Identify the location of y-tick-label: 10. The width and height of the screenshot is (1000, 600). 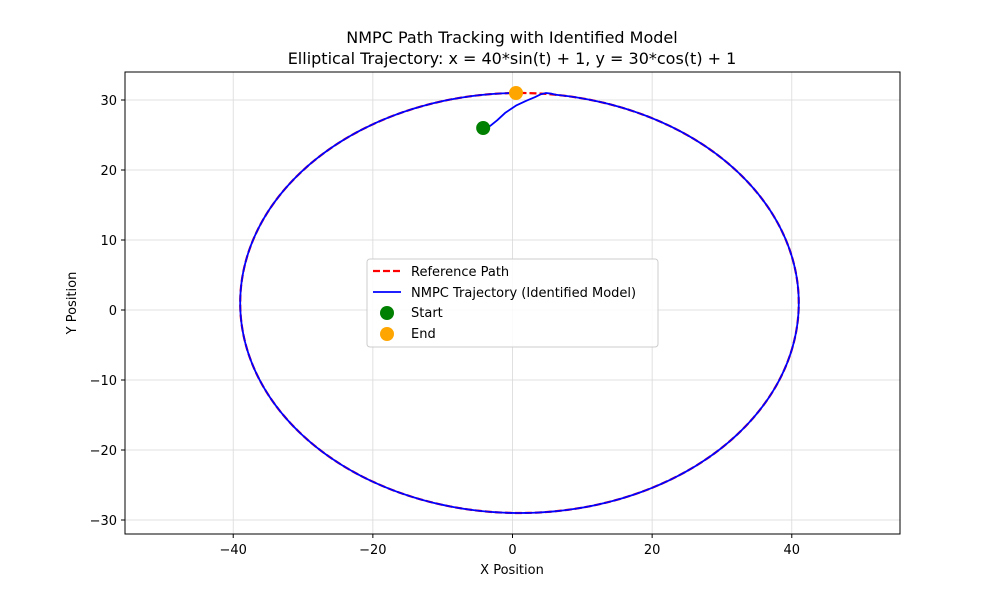
(108, 241).